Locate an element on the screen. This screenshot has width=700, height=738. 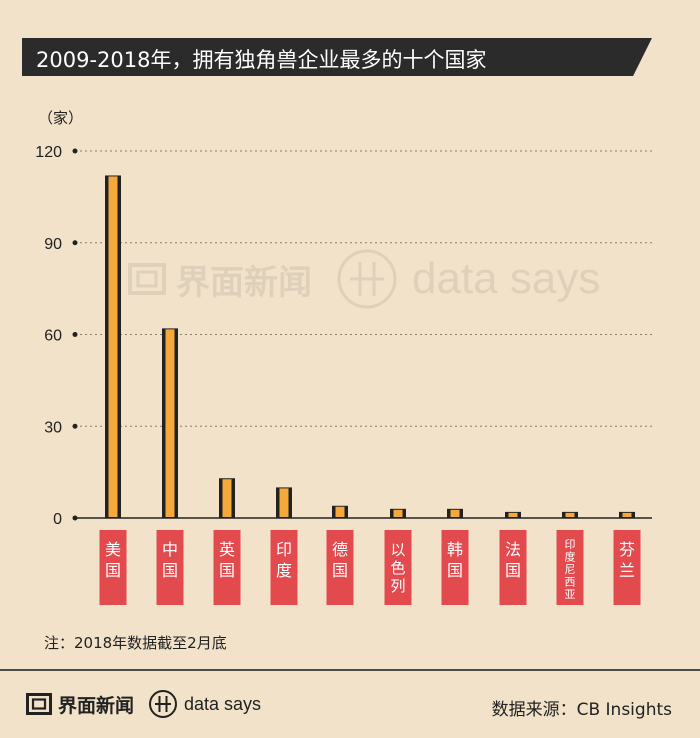
jiemian-logo-icon is located at coordinates (39, 704).